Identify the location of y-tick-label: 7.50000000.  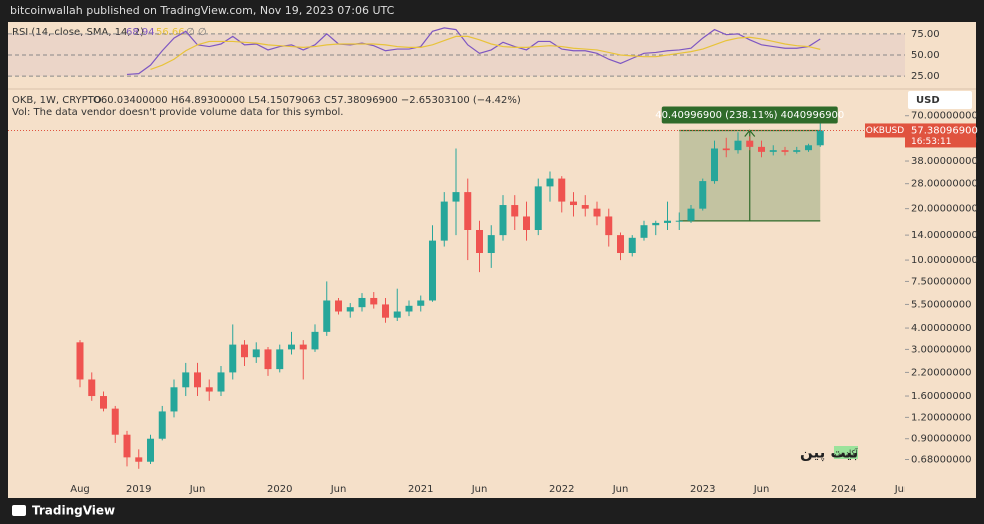
(941, 281).